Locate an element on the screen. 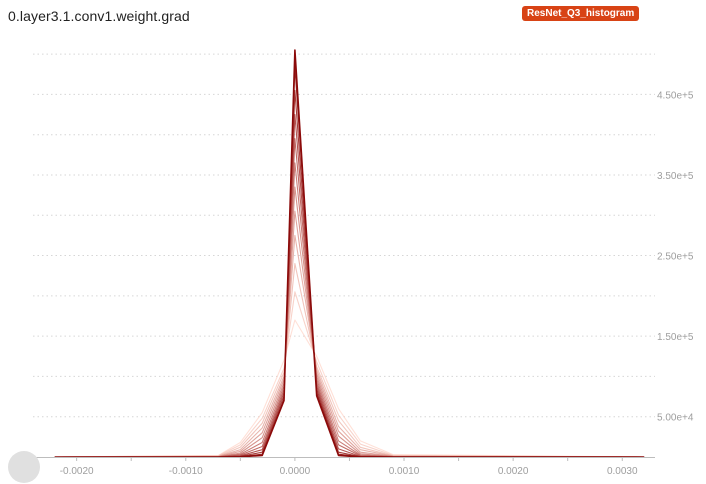 The image size is (706, 484). y-tick-label: 4.50e+5 is located at coordinates (675, 95).